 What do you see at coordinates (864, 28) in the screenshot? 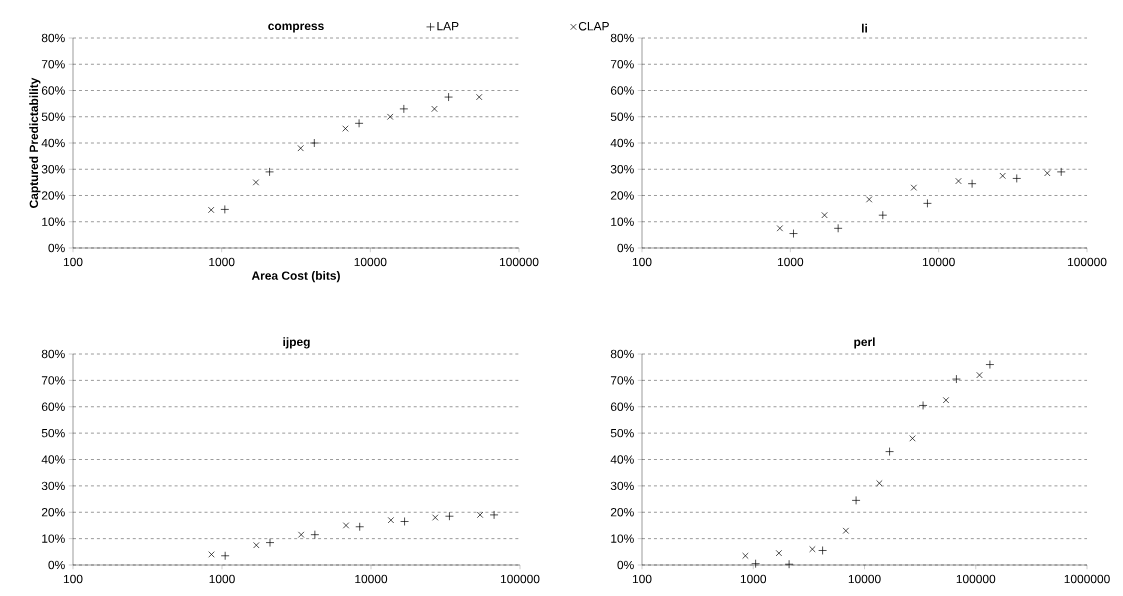
I see `chart-title: li` at bounding box center [864, 28].